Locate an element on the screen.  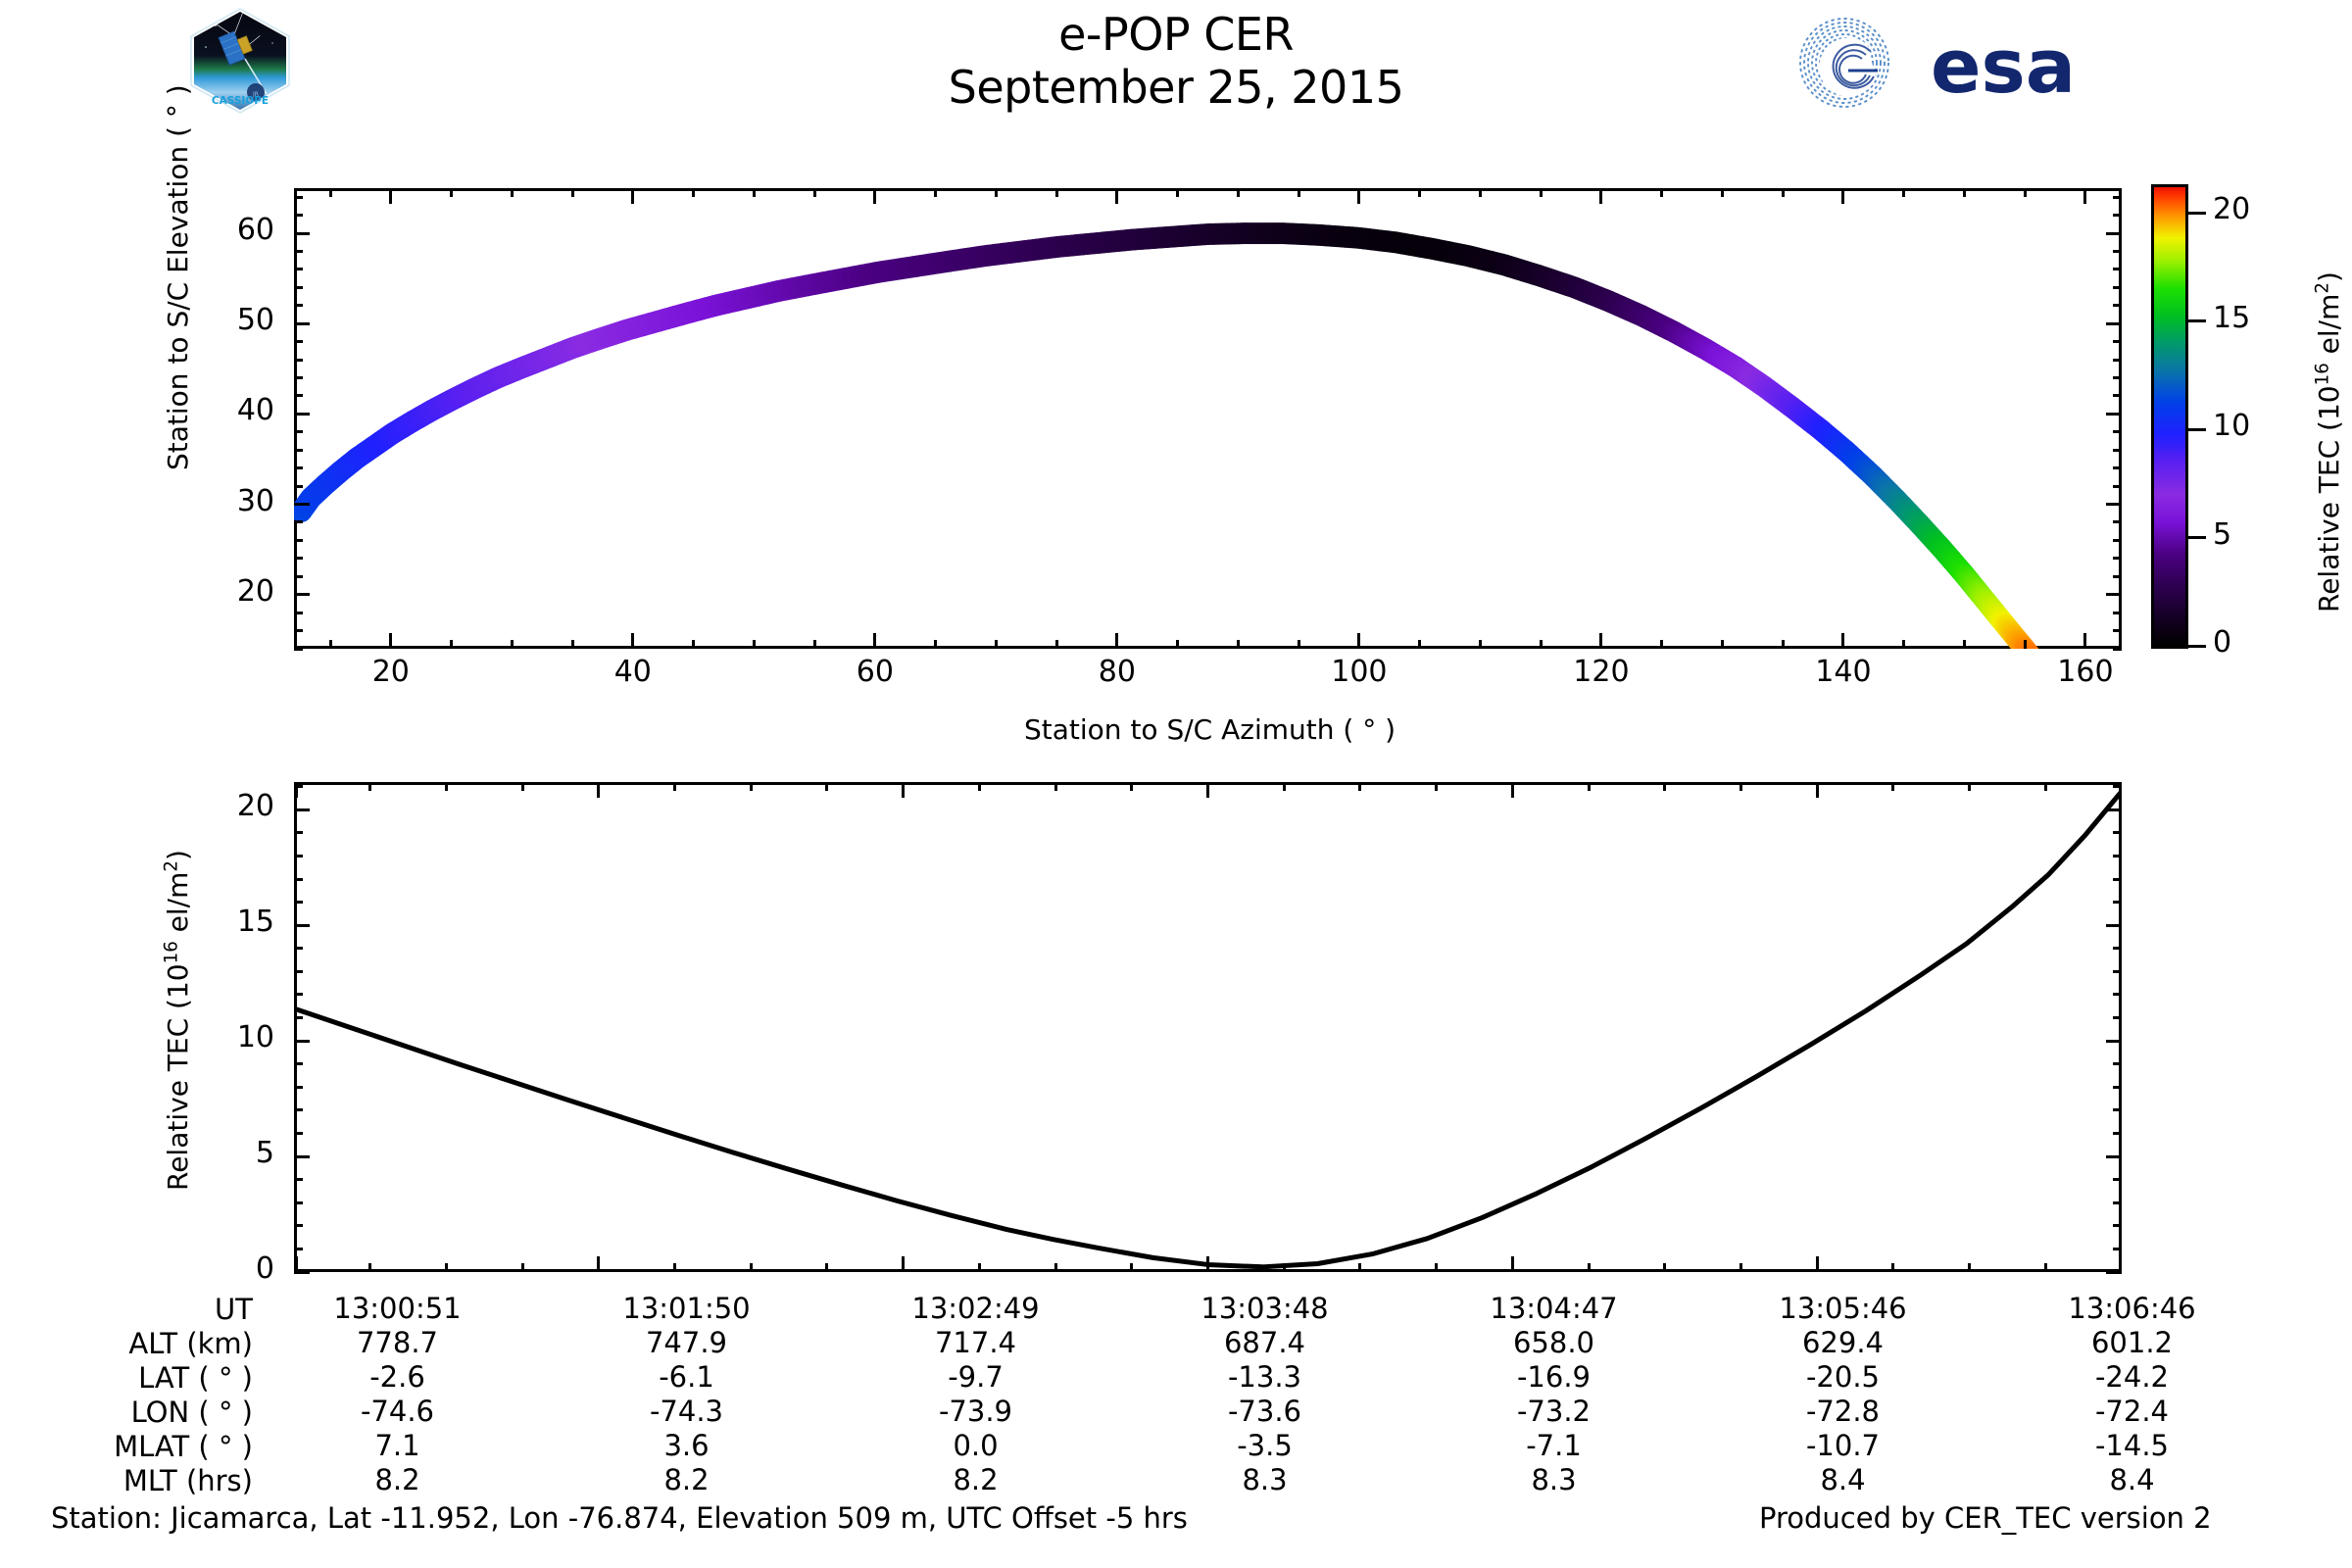
table-cell: -20.5 is located at coordinates (1843, 1377).